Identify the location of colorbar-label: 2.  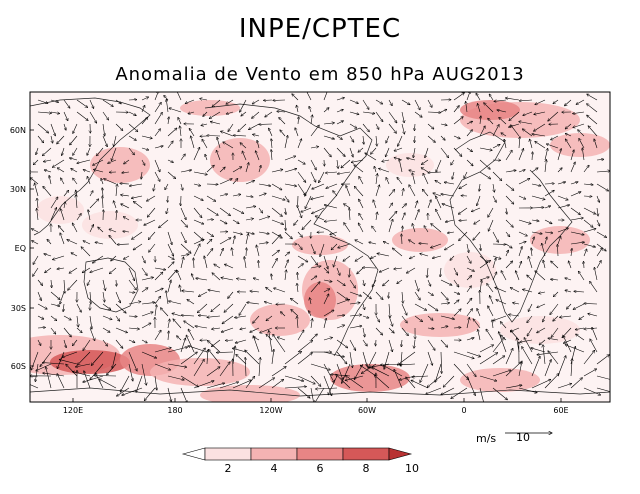
(228, 468).